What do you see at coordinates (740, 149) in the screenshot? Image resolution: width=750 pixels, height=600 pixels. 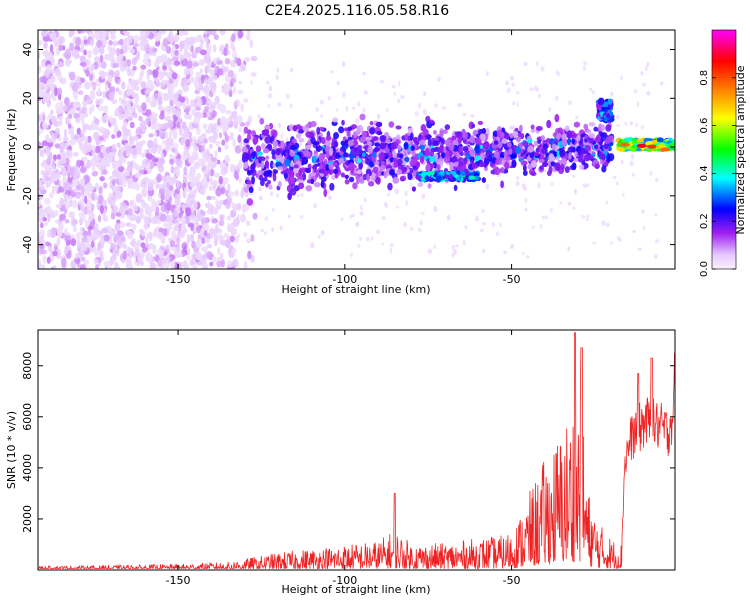 I see `colorbar-label: Normalized spectral amplitude` at bounding box center [740, 149].